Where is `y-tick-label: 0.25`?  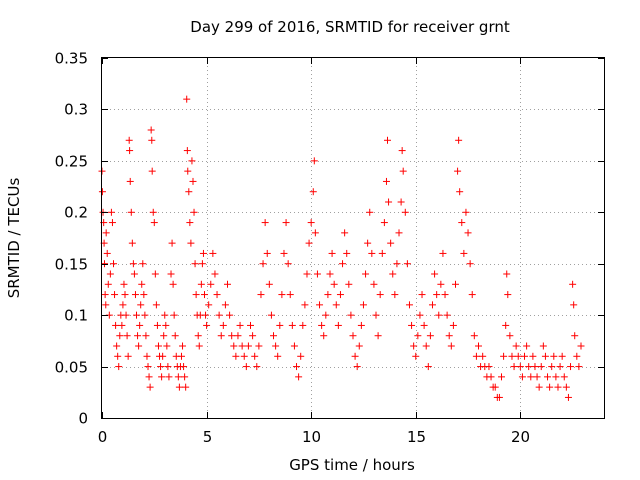 y-tick-label: 0.25 is located at coordinates (71, 162).